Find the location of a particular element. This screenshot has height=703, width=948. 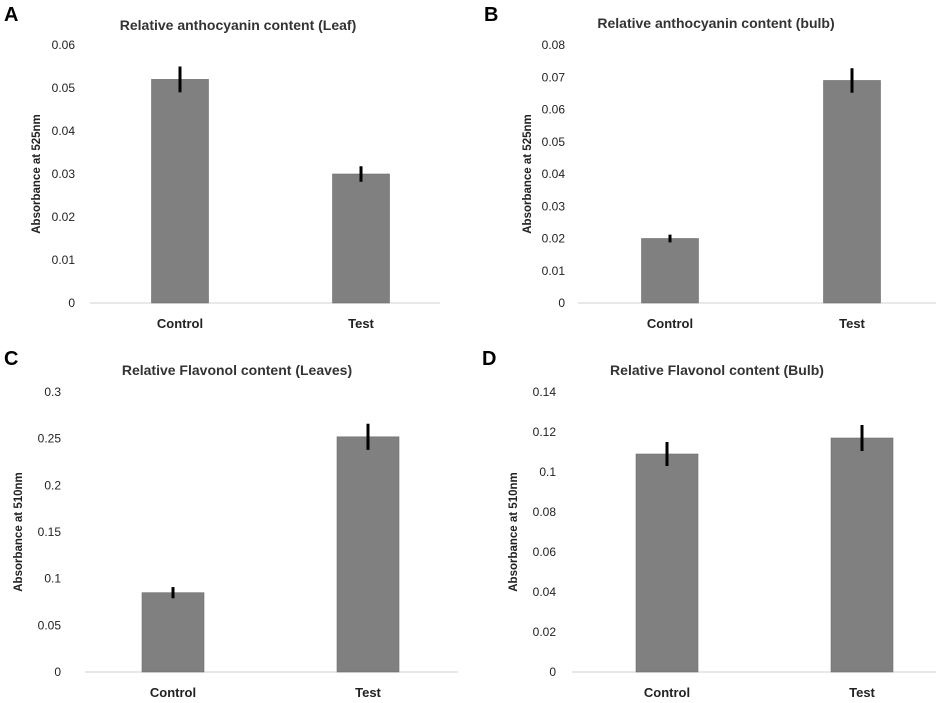

y-tick-label-a-3: 0.03 is located at coordinates (64, 174).